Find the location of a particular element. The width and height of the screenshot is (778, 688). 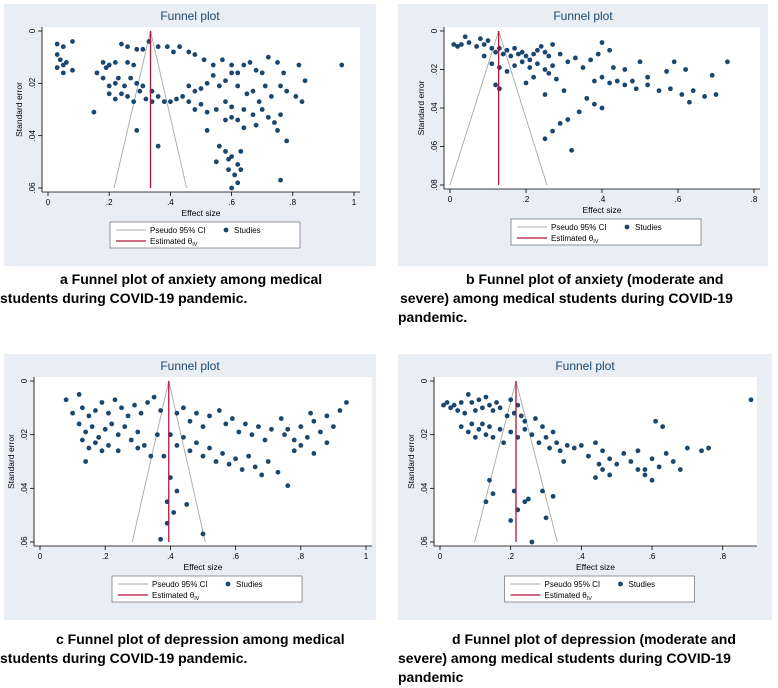

chart-title: Funnel plot is located at coordinates (583, 16).